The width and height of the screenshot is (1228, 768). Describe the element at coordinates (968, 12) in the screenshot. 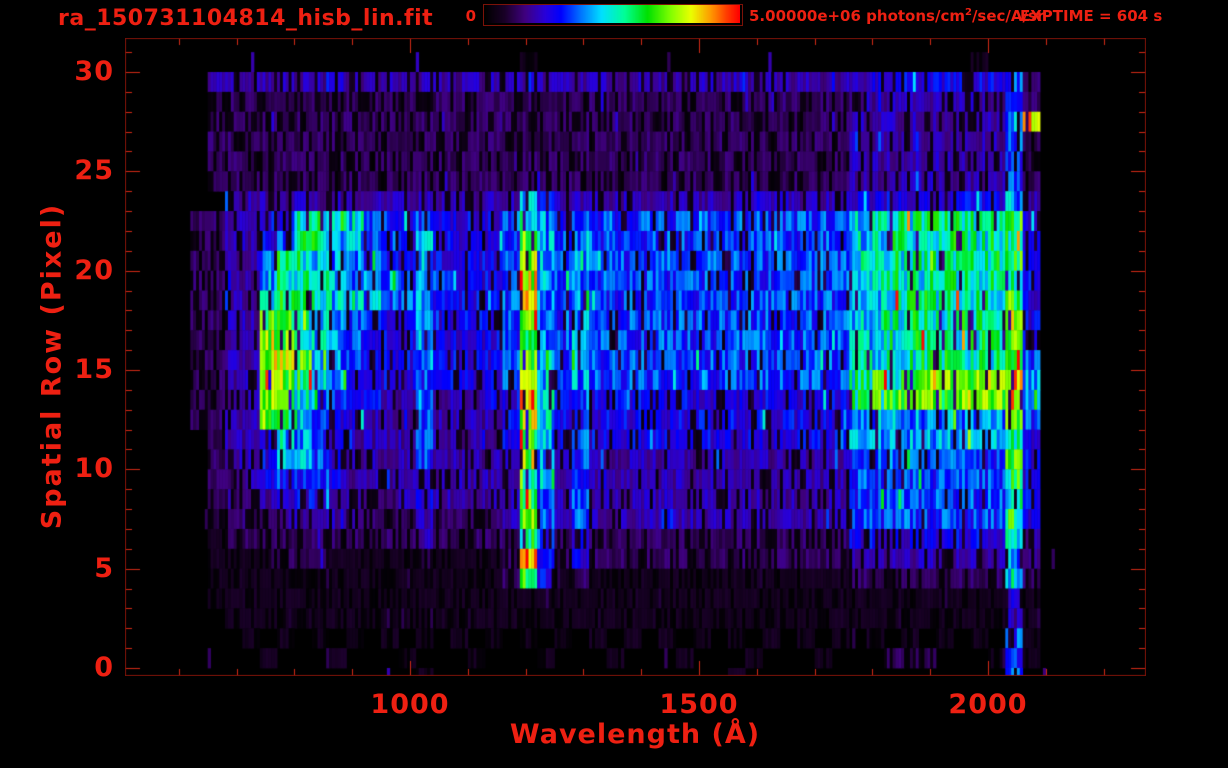

I see `colorbar-max-label-superscript: 2` at that location.